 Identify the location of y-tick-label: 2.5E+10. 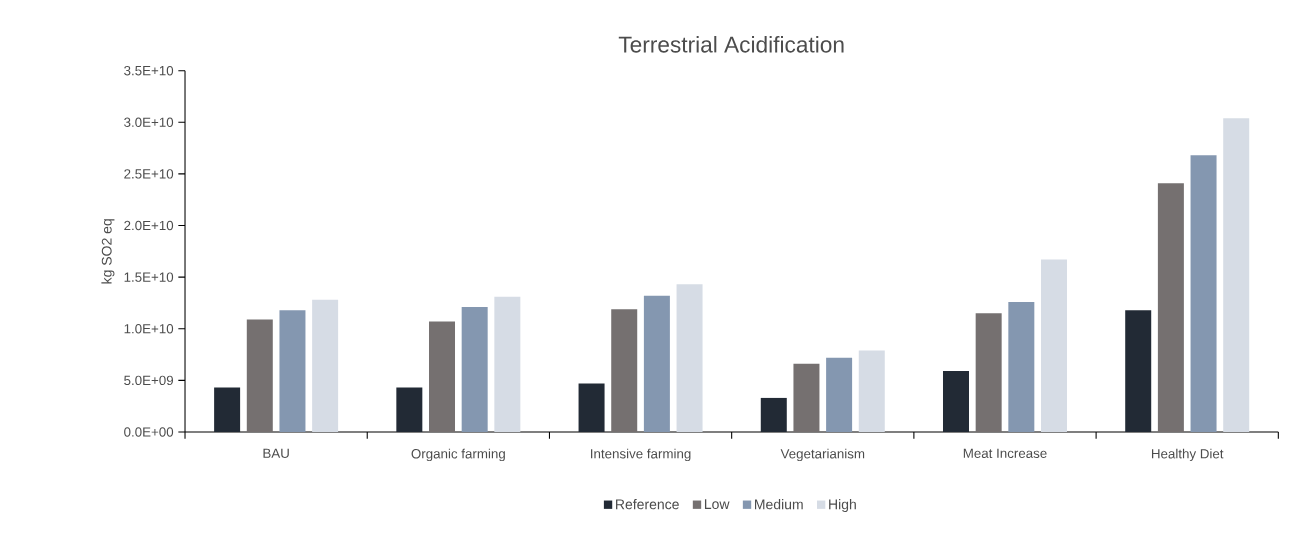
(149, 174).